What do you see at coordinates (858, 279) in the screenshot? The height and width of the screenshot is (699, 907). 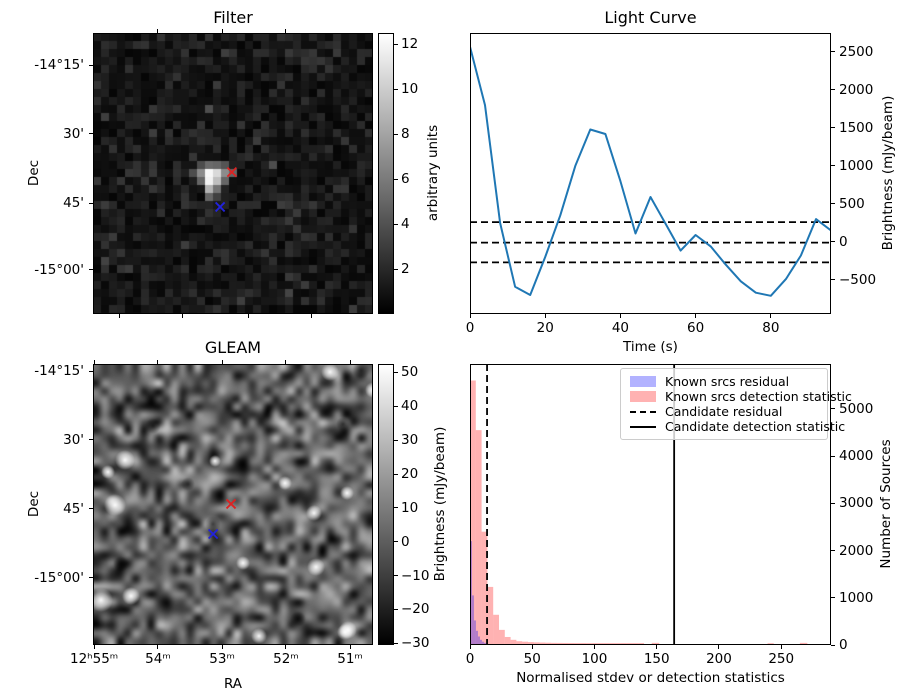 I see `y-tick-label: −500` at bounding box center [858, 279].